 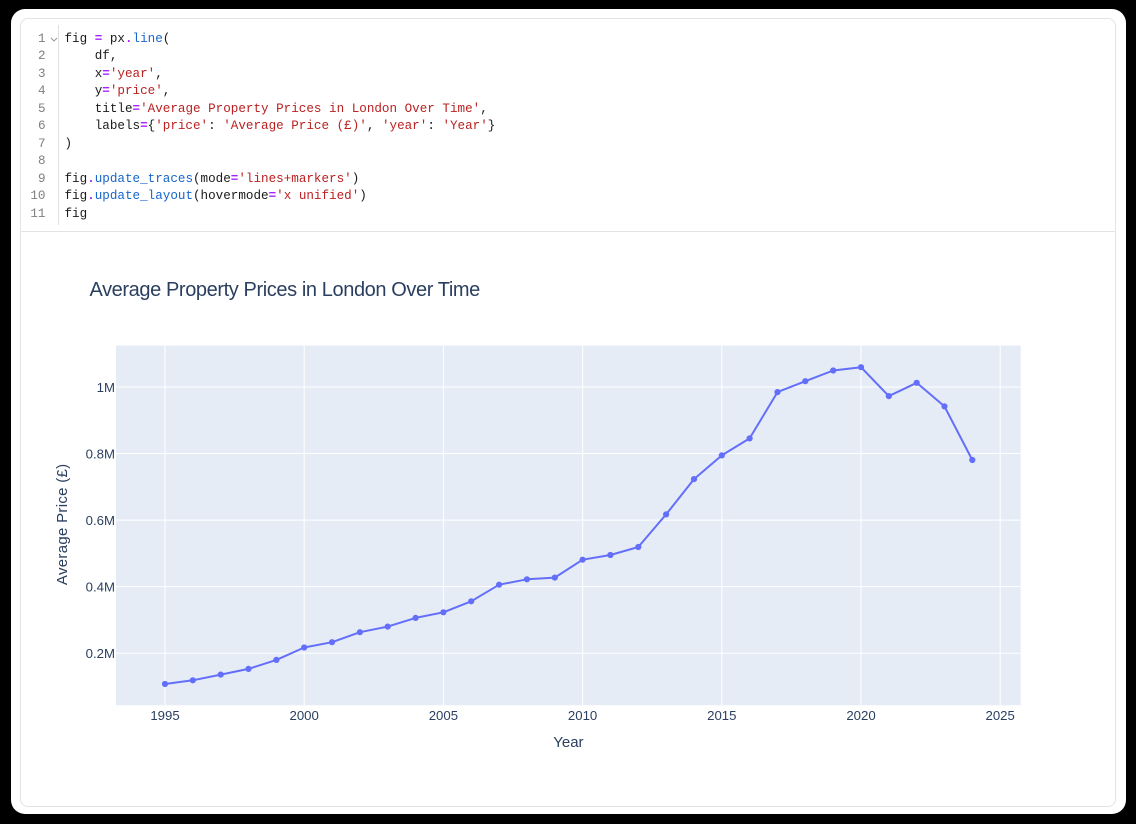 What do you see at coordinates (860, 715) in the screenshot?
I see `svg-text: 2020` at bounding box center [860, 715].